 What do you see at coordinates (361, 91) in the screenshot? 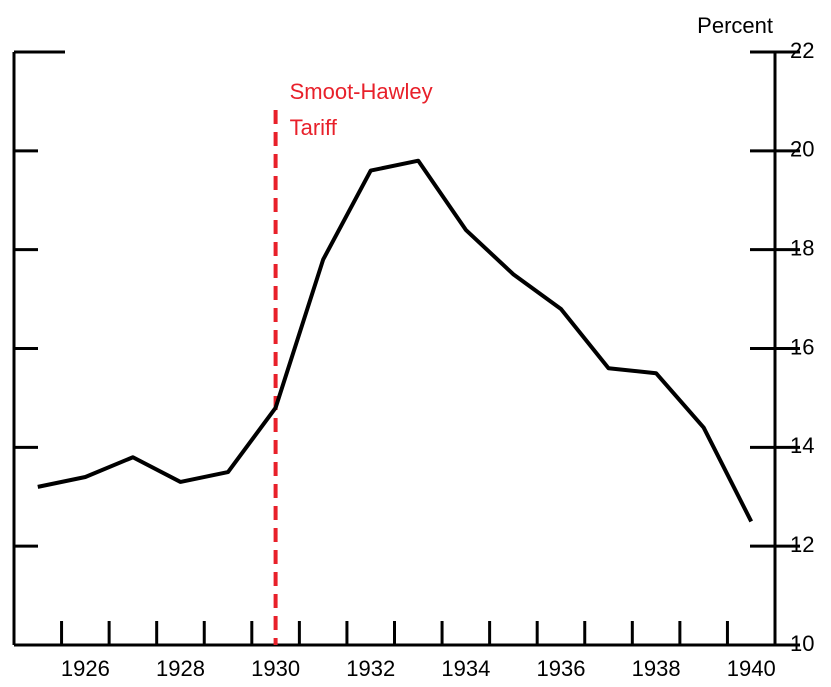
I see `annotation: Smoot-Hawley` at bounding box center [361, 91].